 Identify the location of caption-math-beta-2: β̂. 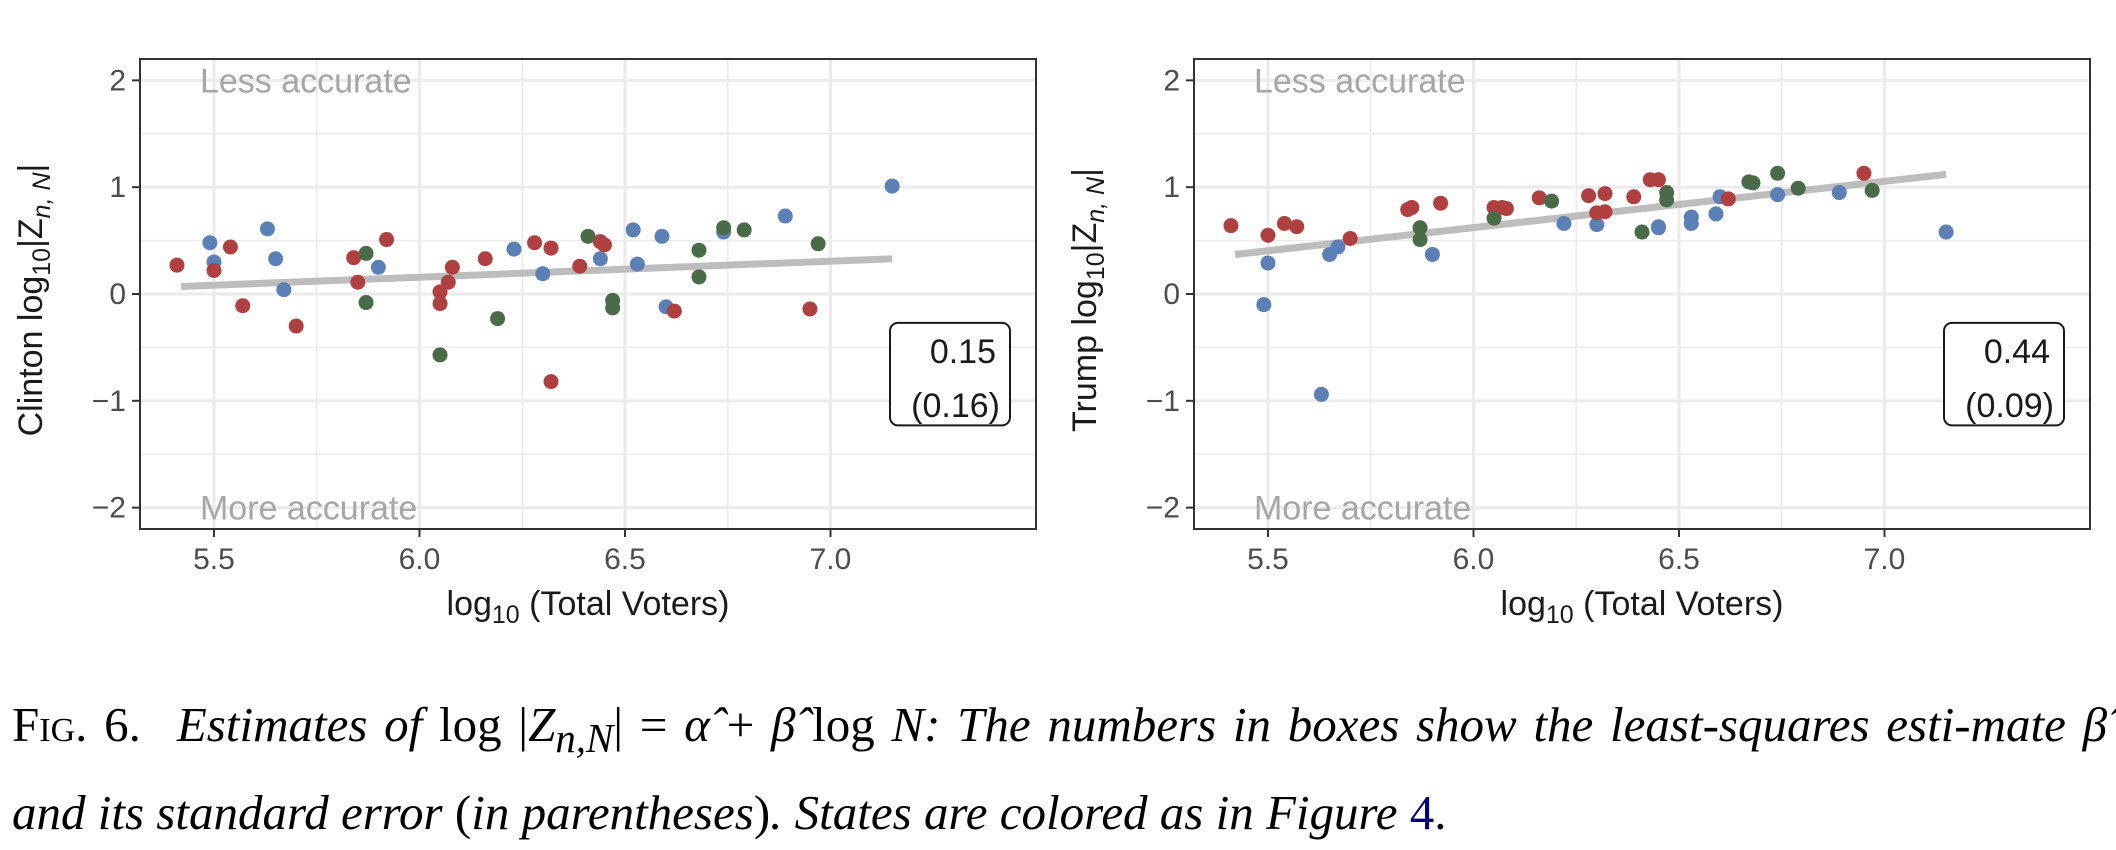
(2094, 724).